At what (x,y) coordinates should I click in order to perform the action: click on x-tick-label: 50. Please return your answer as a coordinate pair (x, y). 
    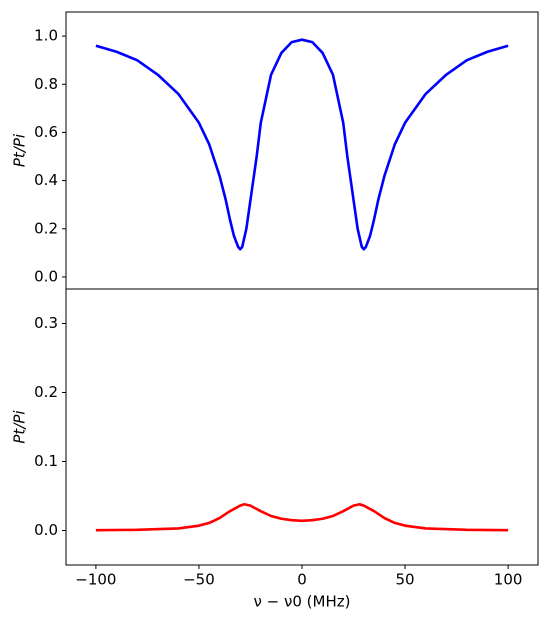
    Looking at the image, I should click on (405, 580).